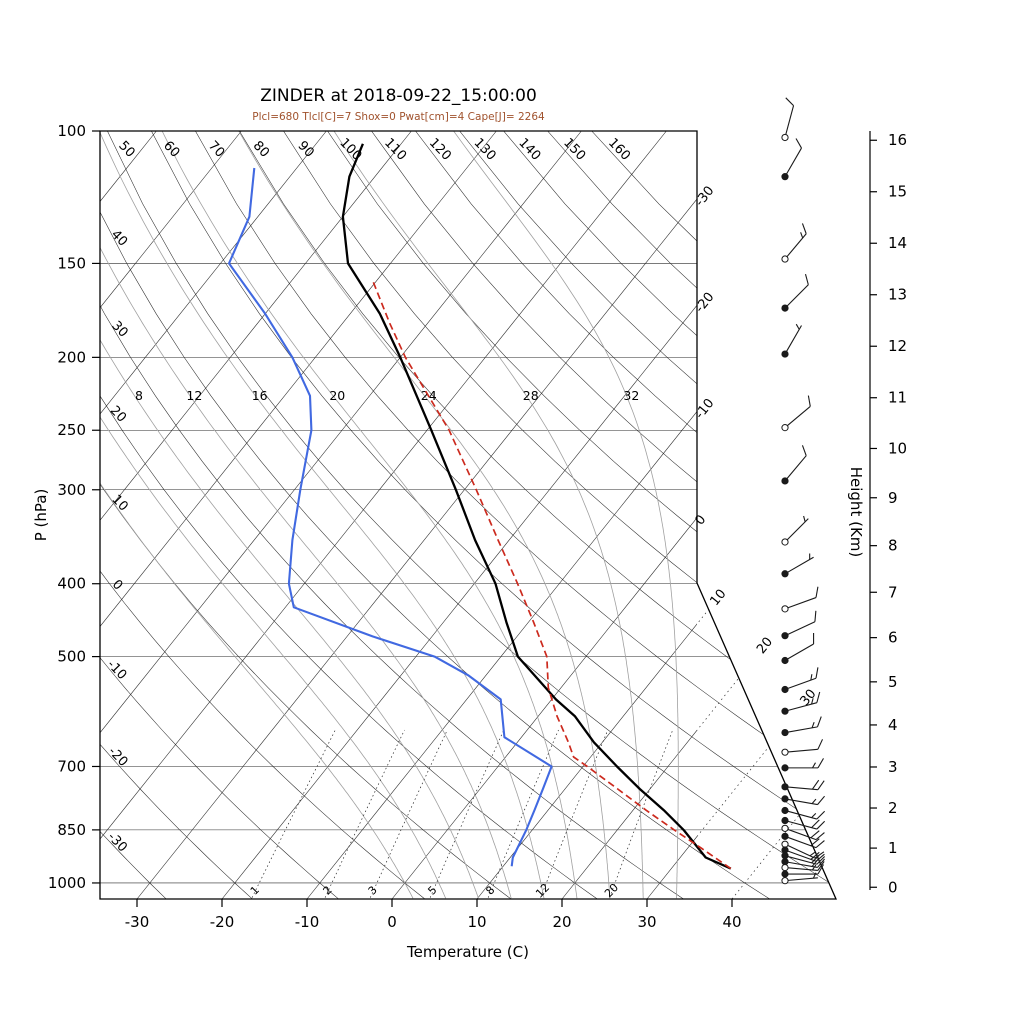  I want to click on height-tick-label: 15, so click(897, 192).